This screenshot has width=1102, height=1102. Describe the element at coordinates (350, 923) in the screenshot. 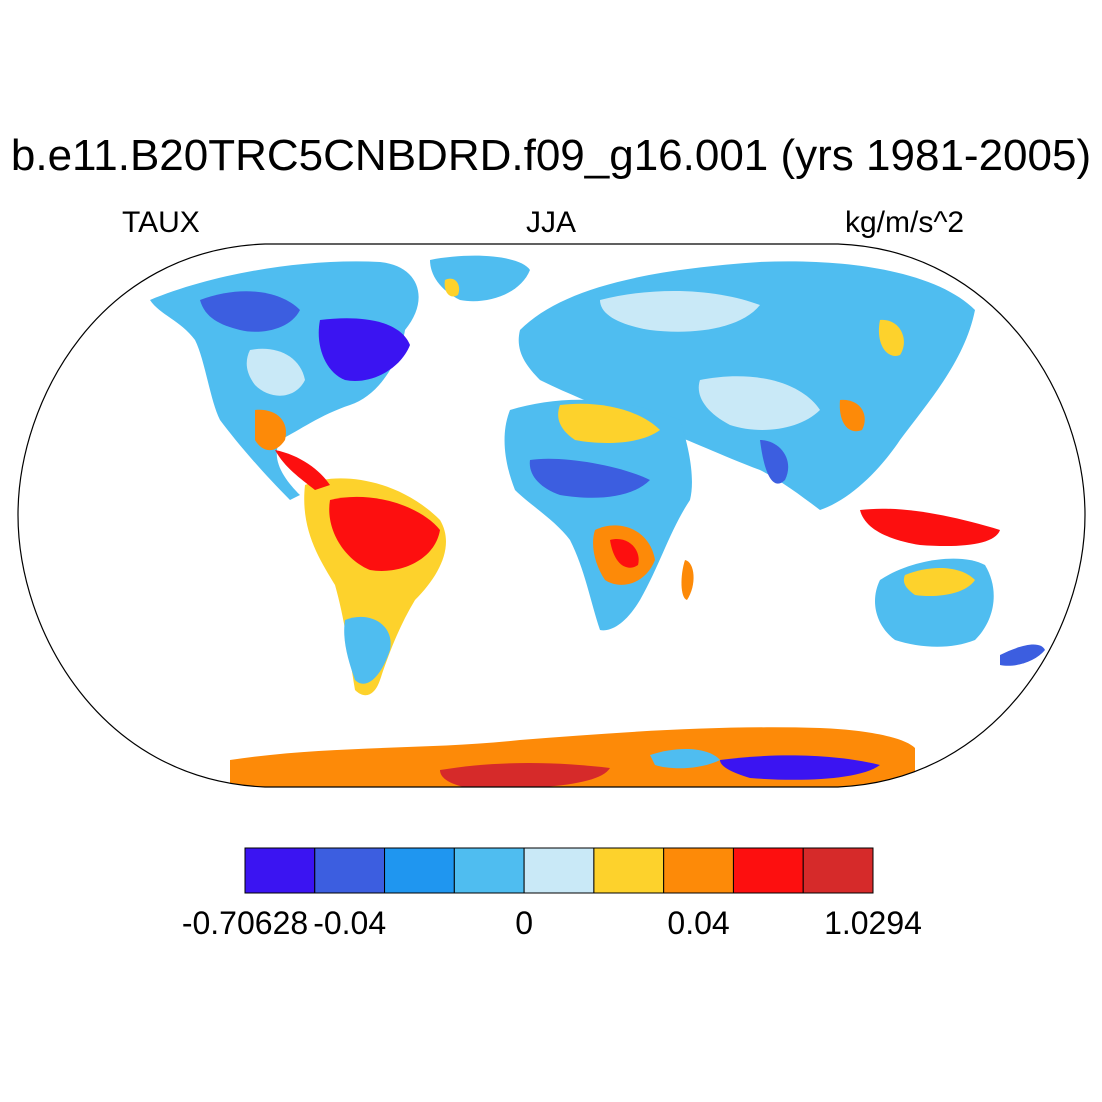

I see `colorbar-label-1: -0.04` at that location.